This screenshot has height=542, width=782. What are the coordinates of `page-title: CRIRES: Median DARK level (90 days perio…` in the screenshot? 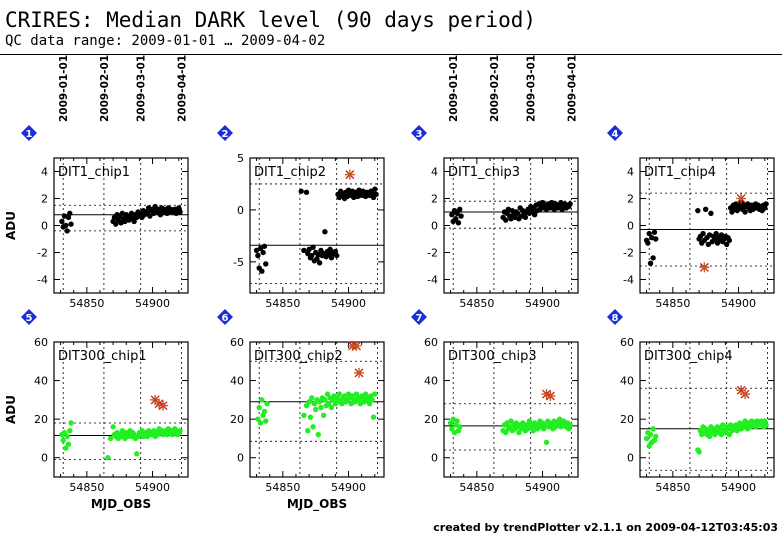 It's located at (271, 20).